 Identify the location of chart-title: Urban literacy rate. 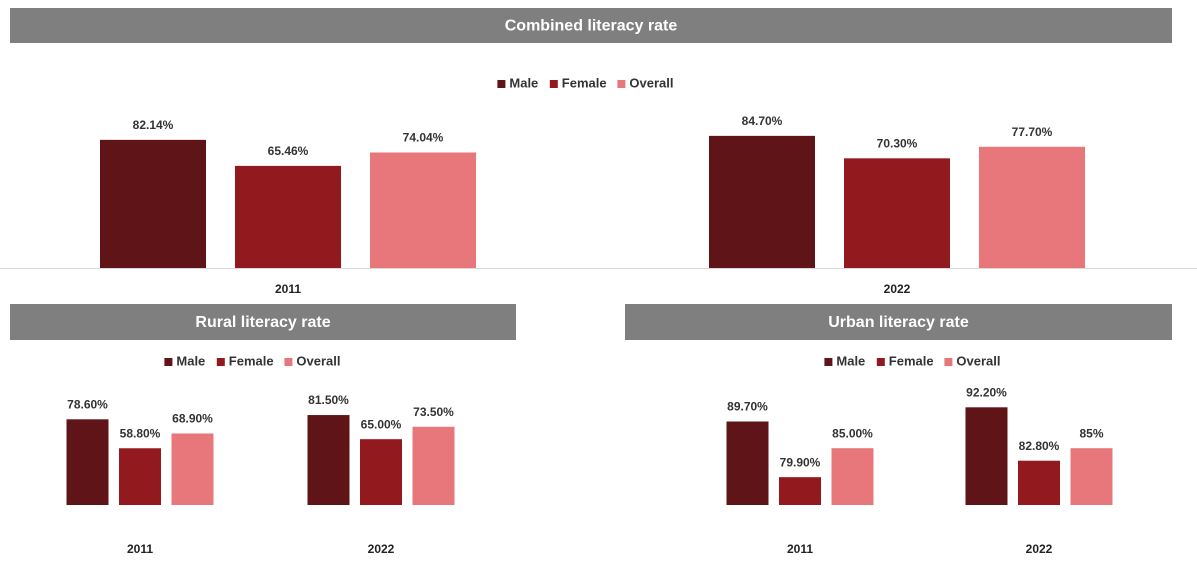
(898, 322).